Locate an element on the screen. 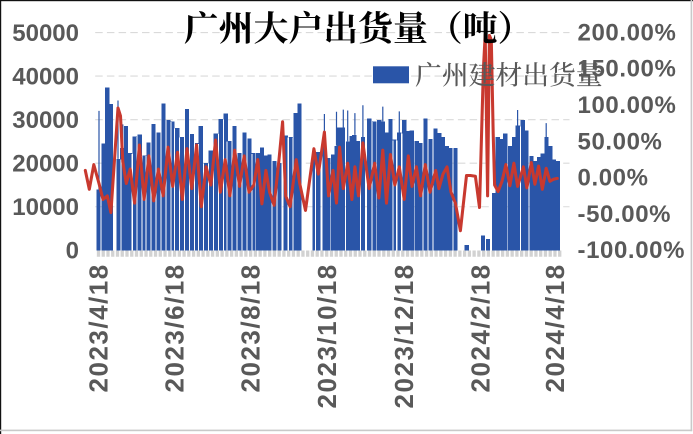 The height and width of the screenshot is (434, 693). svg-text: 2024/4/18 is located at coordinates (555, 327).